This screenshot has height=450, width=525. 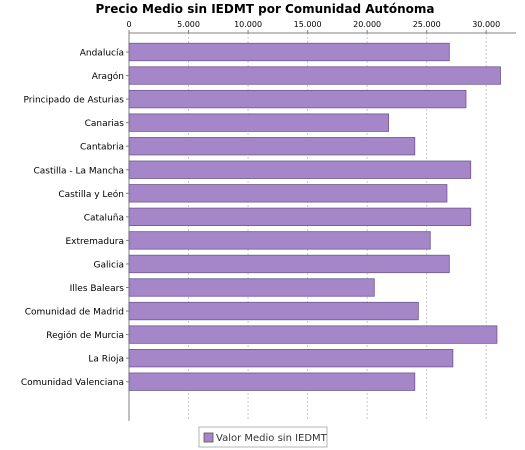 What do you see at coordinates (109, 265) in the screenshot?
I see `category-label: Galicia` at bounding box center [109, 265].